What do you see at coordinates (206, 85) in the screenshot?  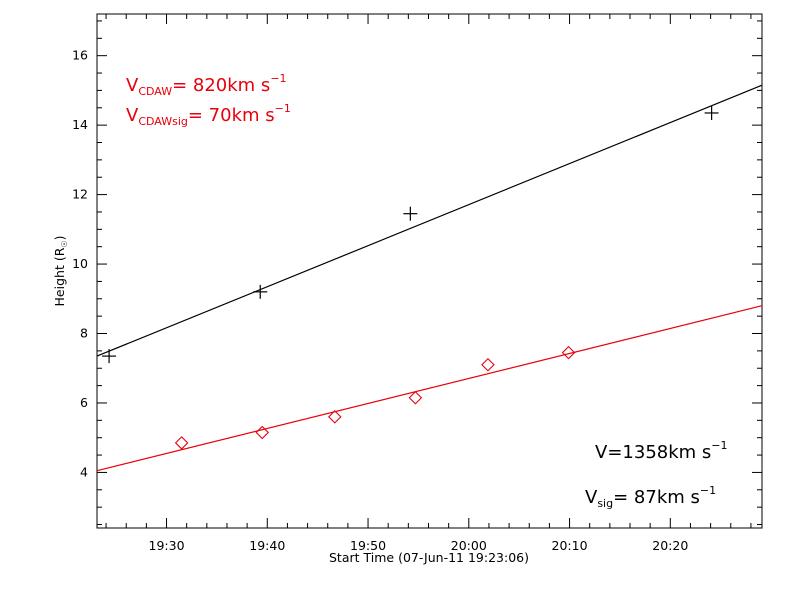 I see `annotation-cdaw-velocity: VCDAW= 820km s−1` at bounding box center [206, 85].